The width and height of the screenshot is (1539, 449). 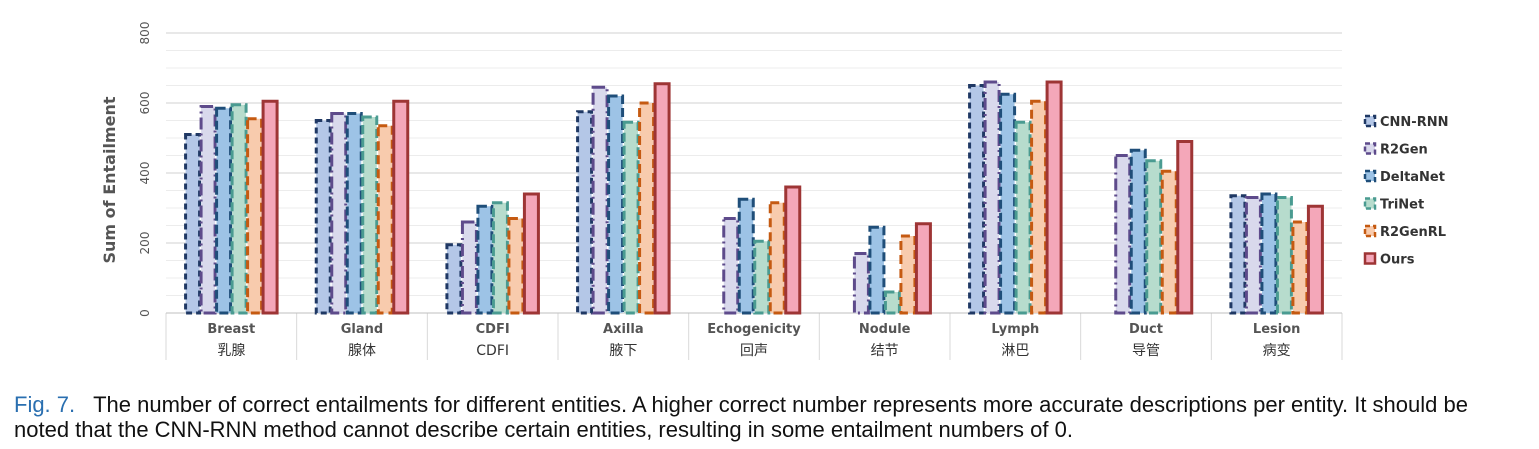 What do you see at coordinates (145, 173) in the screenshot?
I see `y-tick-label: 400` at bounding box center [145, 173].